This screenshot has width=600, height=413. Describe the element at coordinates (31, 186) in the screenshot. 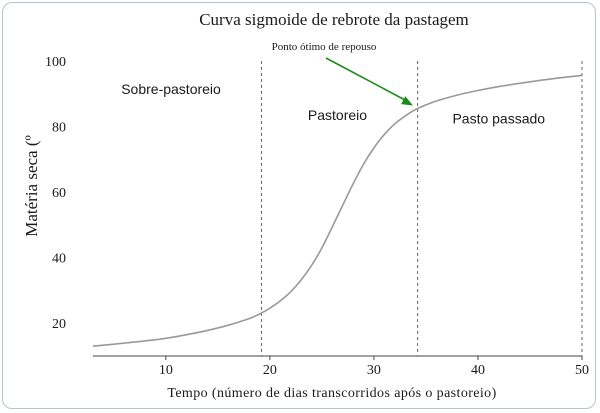

I see `y-axis-label: Matéria seca (º` at that location.